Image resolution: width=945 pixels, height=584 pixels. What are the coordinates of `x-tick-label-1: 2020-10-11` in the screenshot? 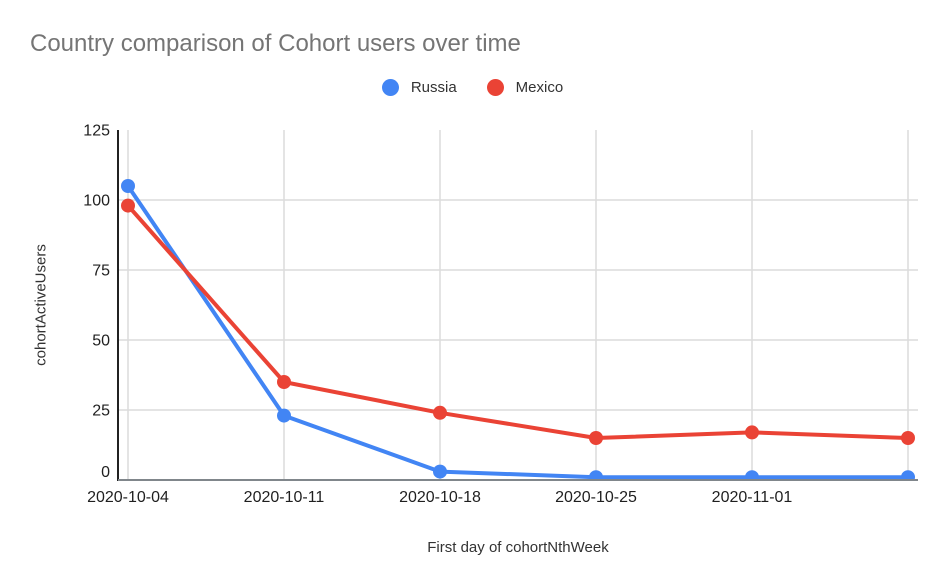 It's located at (284, 497).